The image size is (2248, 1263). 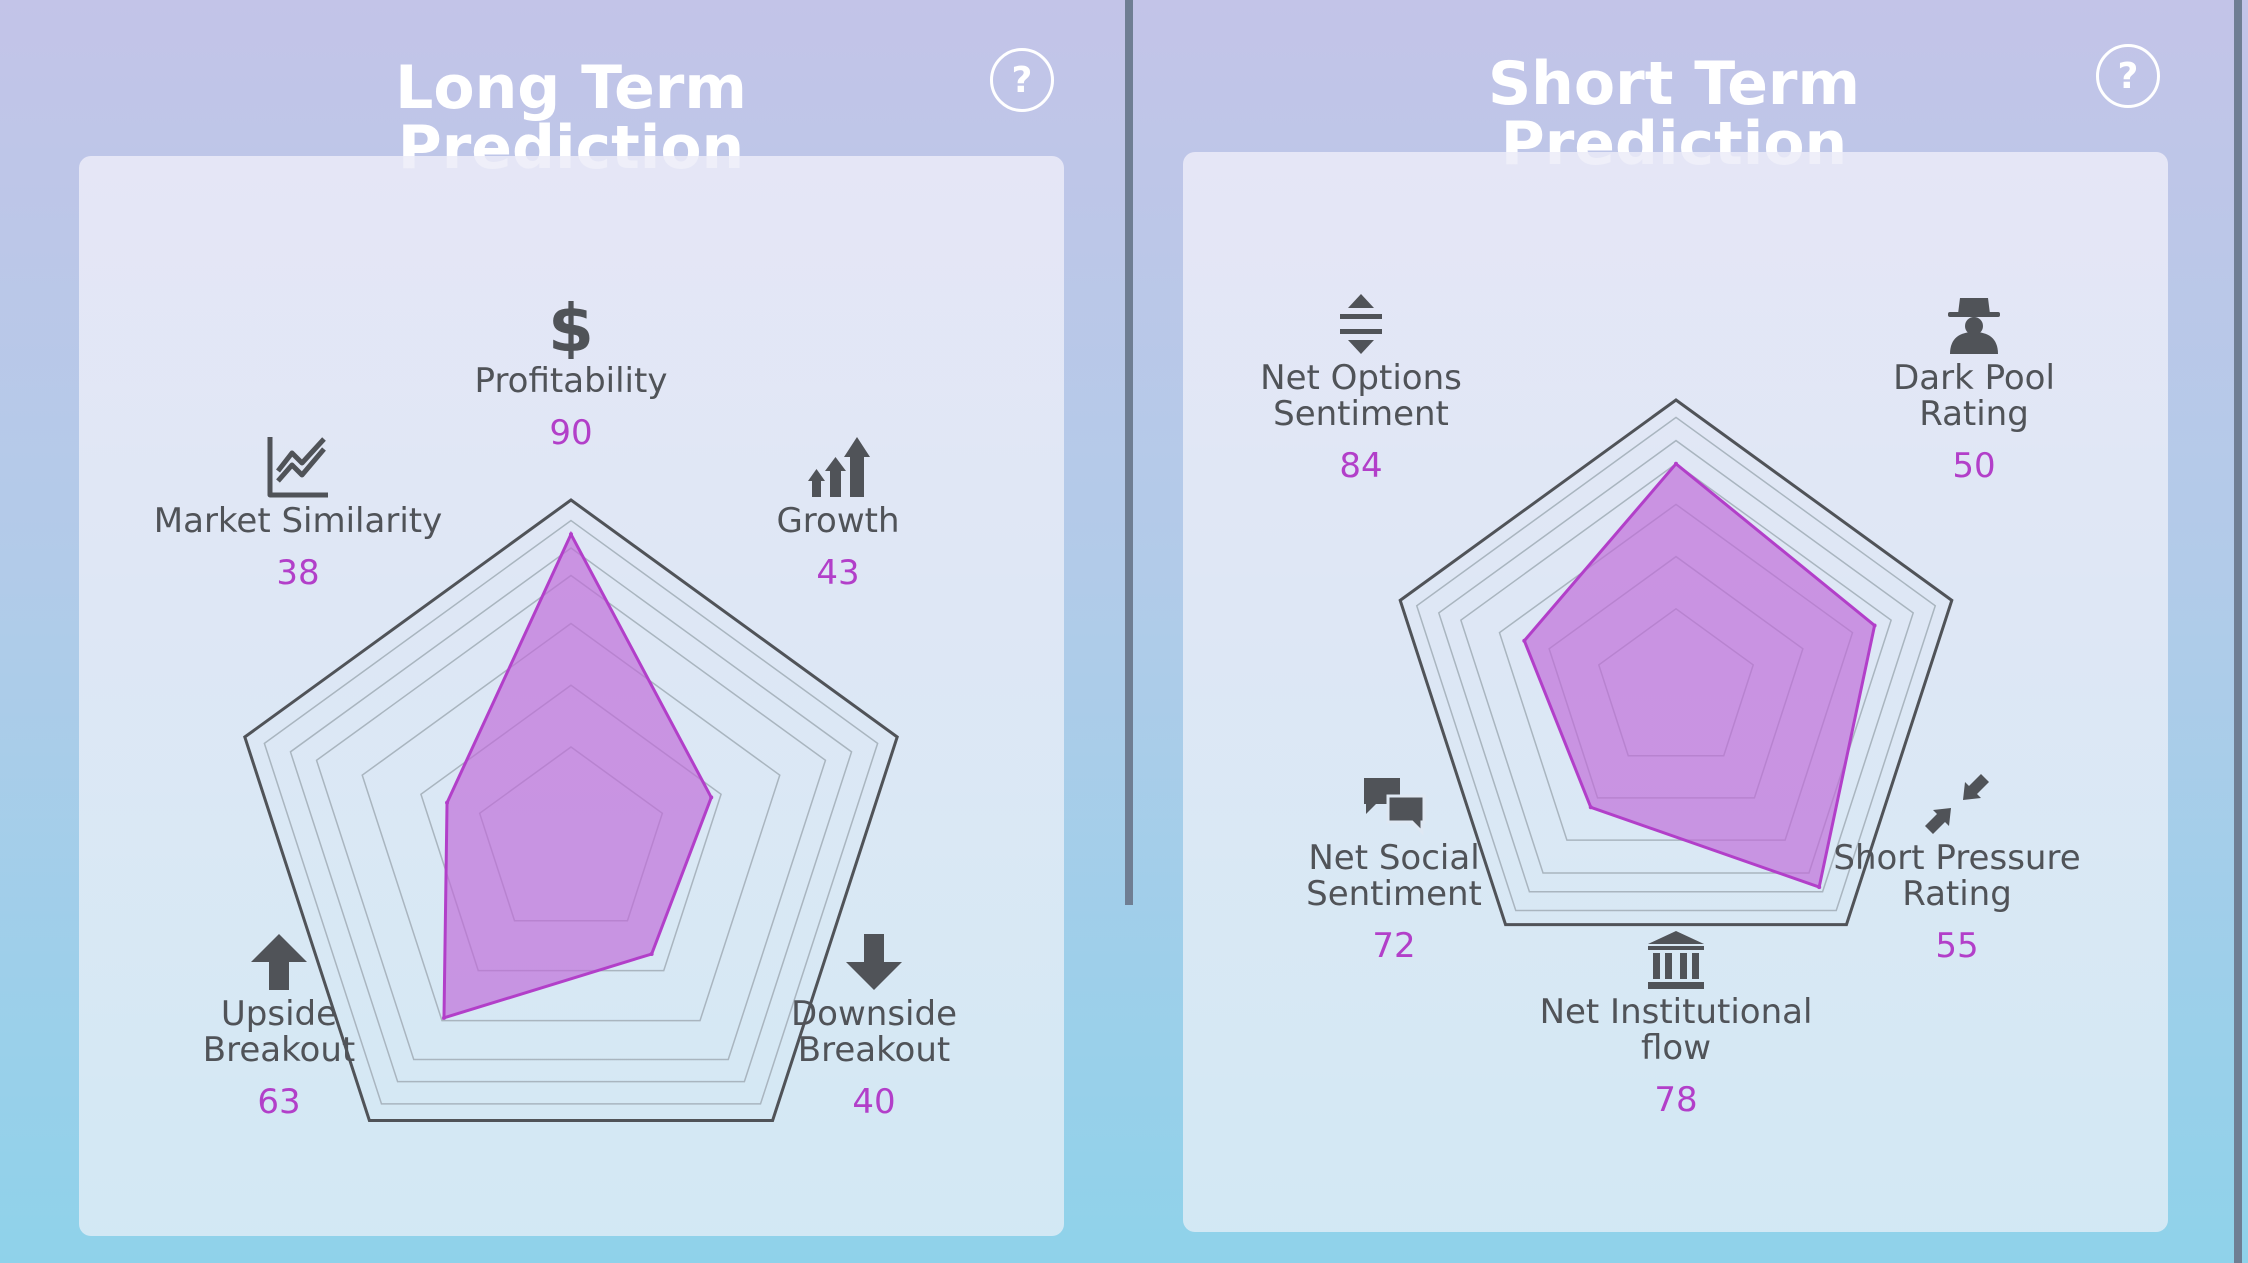 I want to click on axis-dark-pool-rating: Dark Pool Rating 50, so click(x=1974, y=389).